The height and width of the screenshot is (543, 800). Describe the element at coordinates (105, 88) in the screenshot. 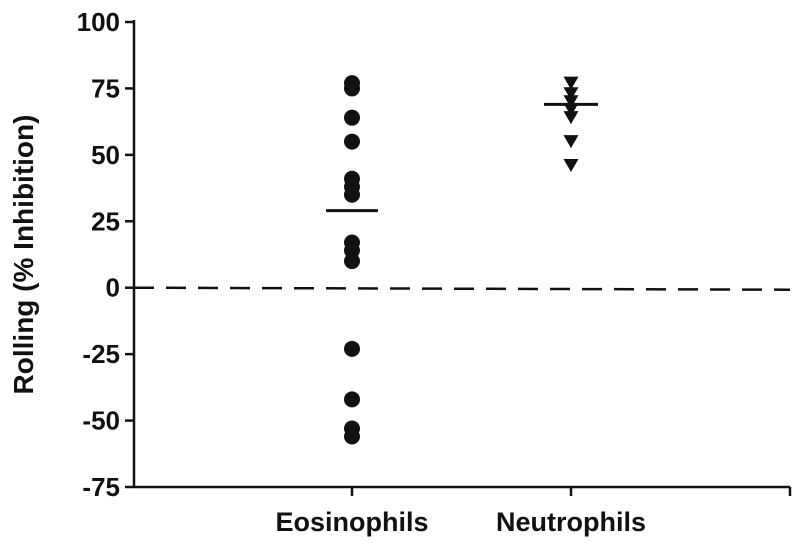

I see `y-tick-label: 75` at that location.